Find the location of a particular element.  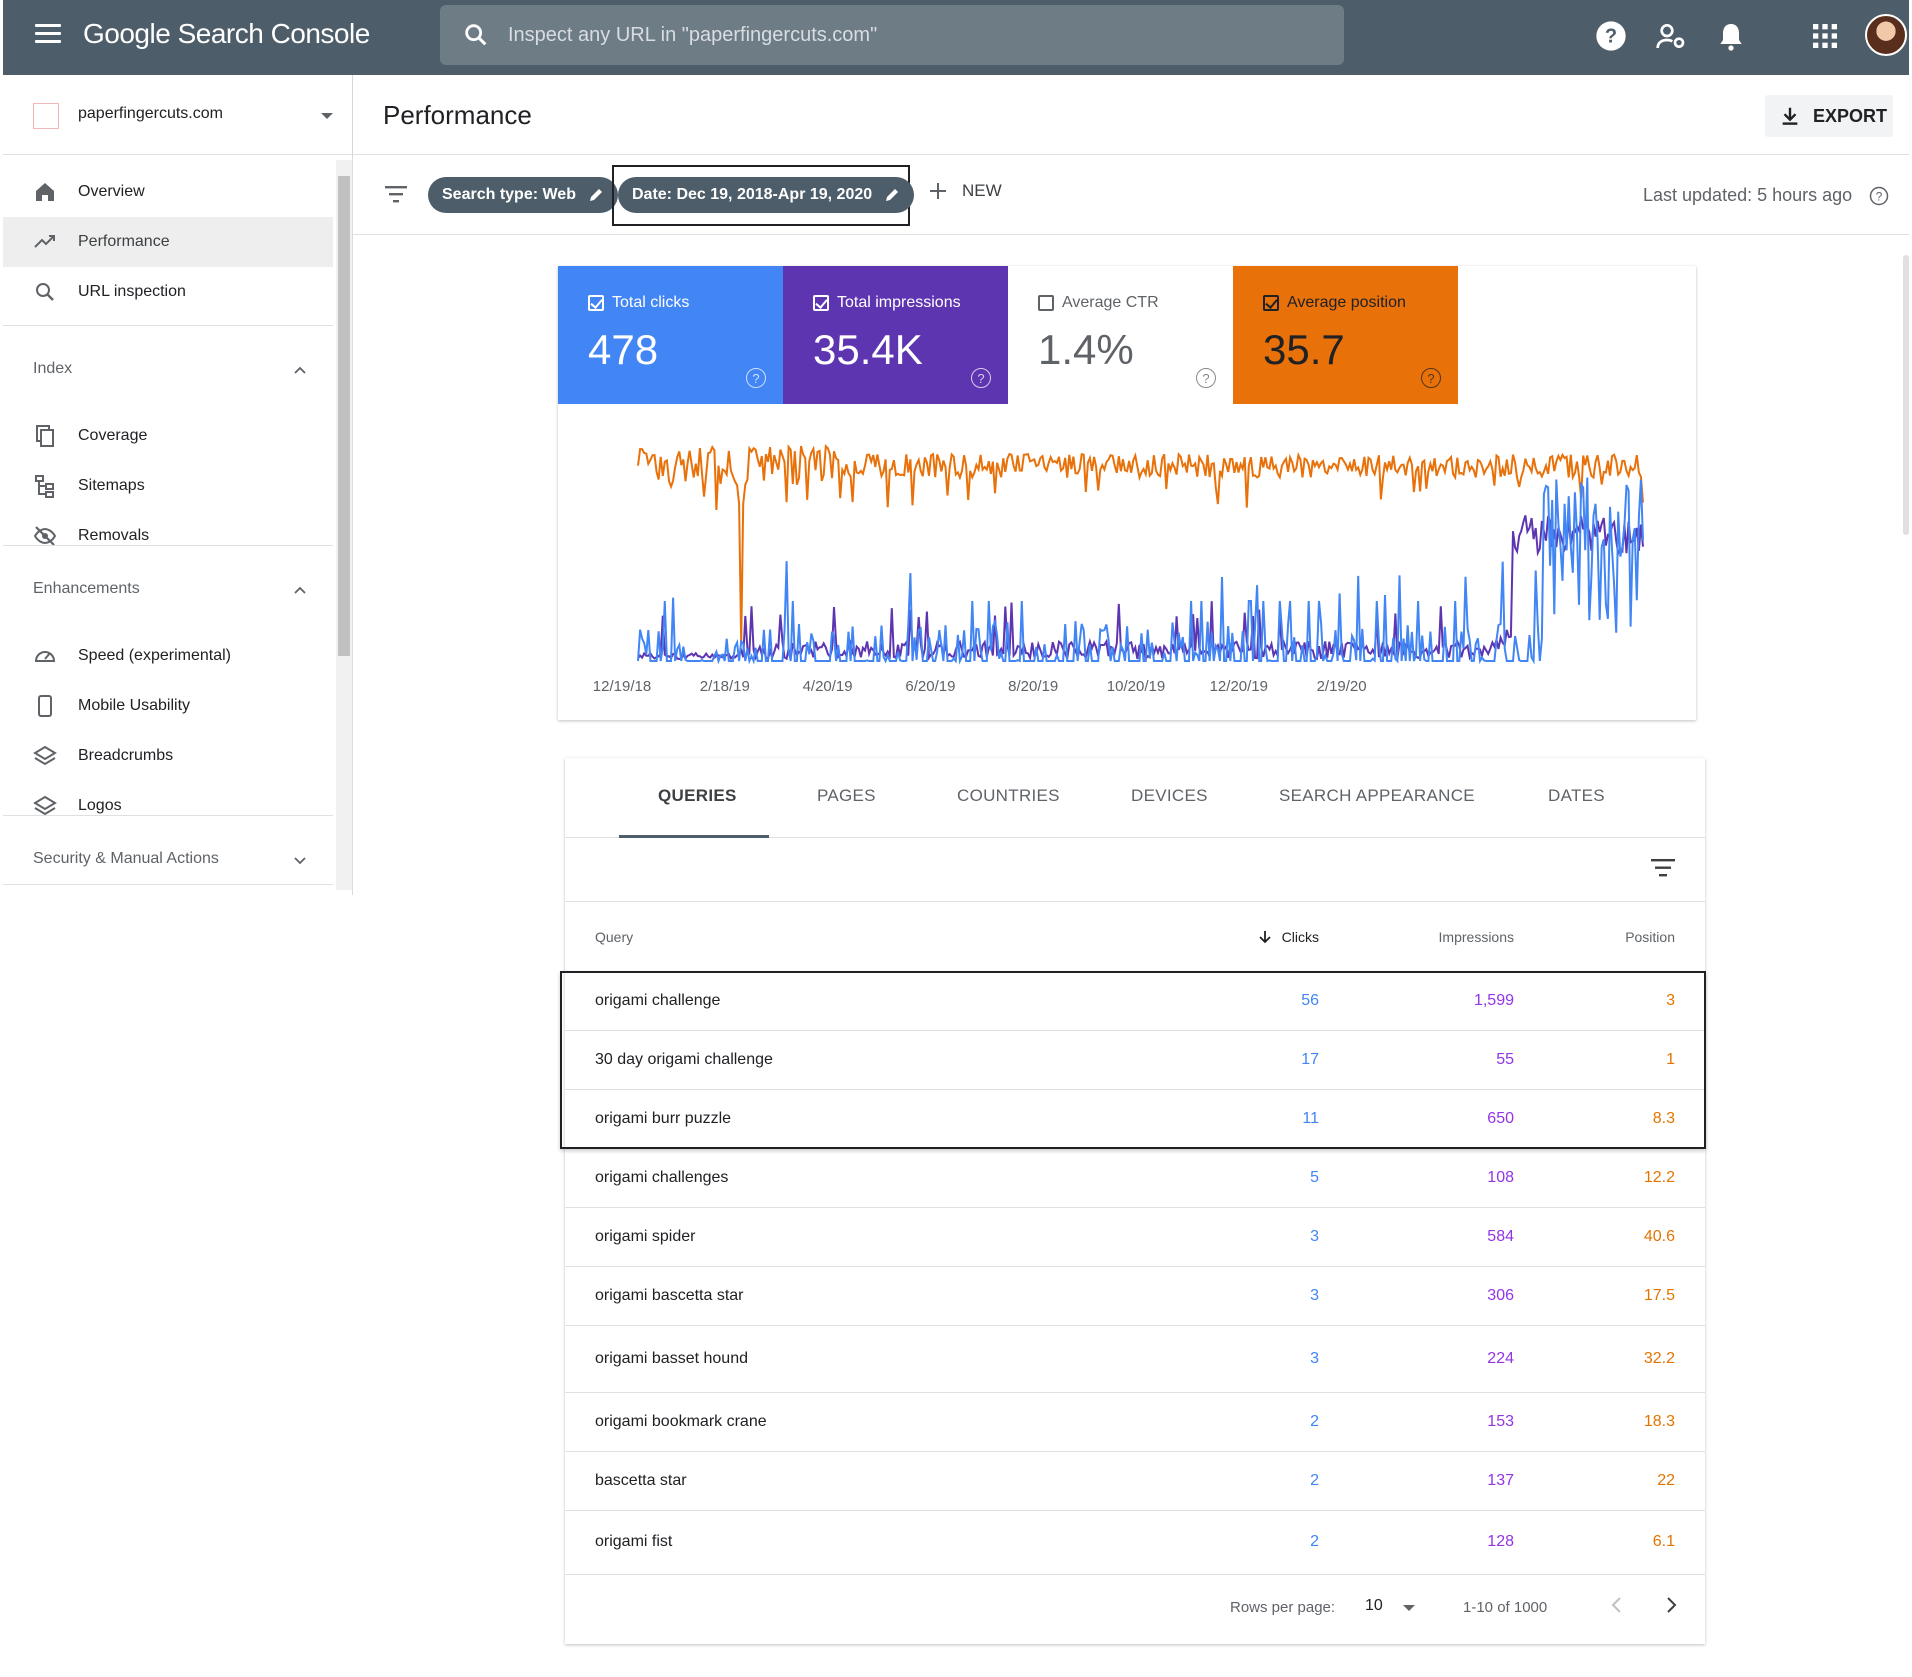

cell-clicks: 2 is located at coordinates (1314, 1541).